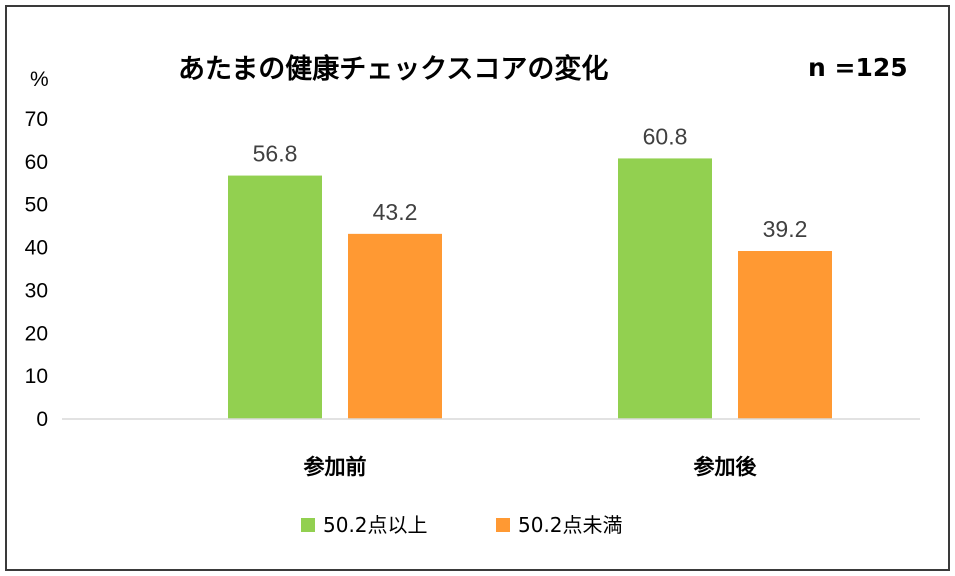 The image size is (955, 576). I want to click on y-tick-label: 50, so click(36, 205).